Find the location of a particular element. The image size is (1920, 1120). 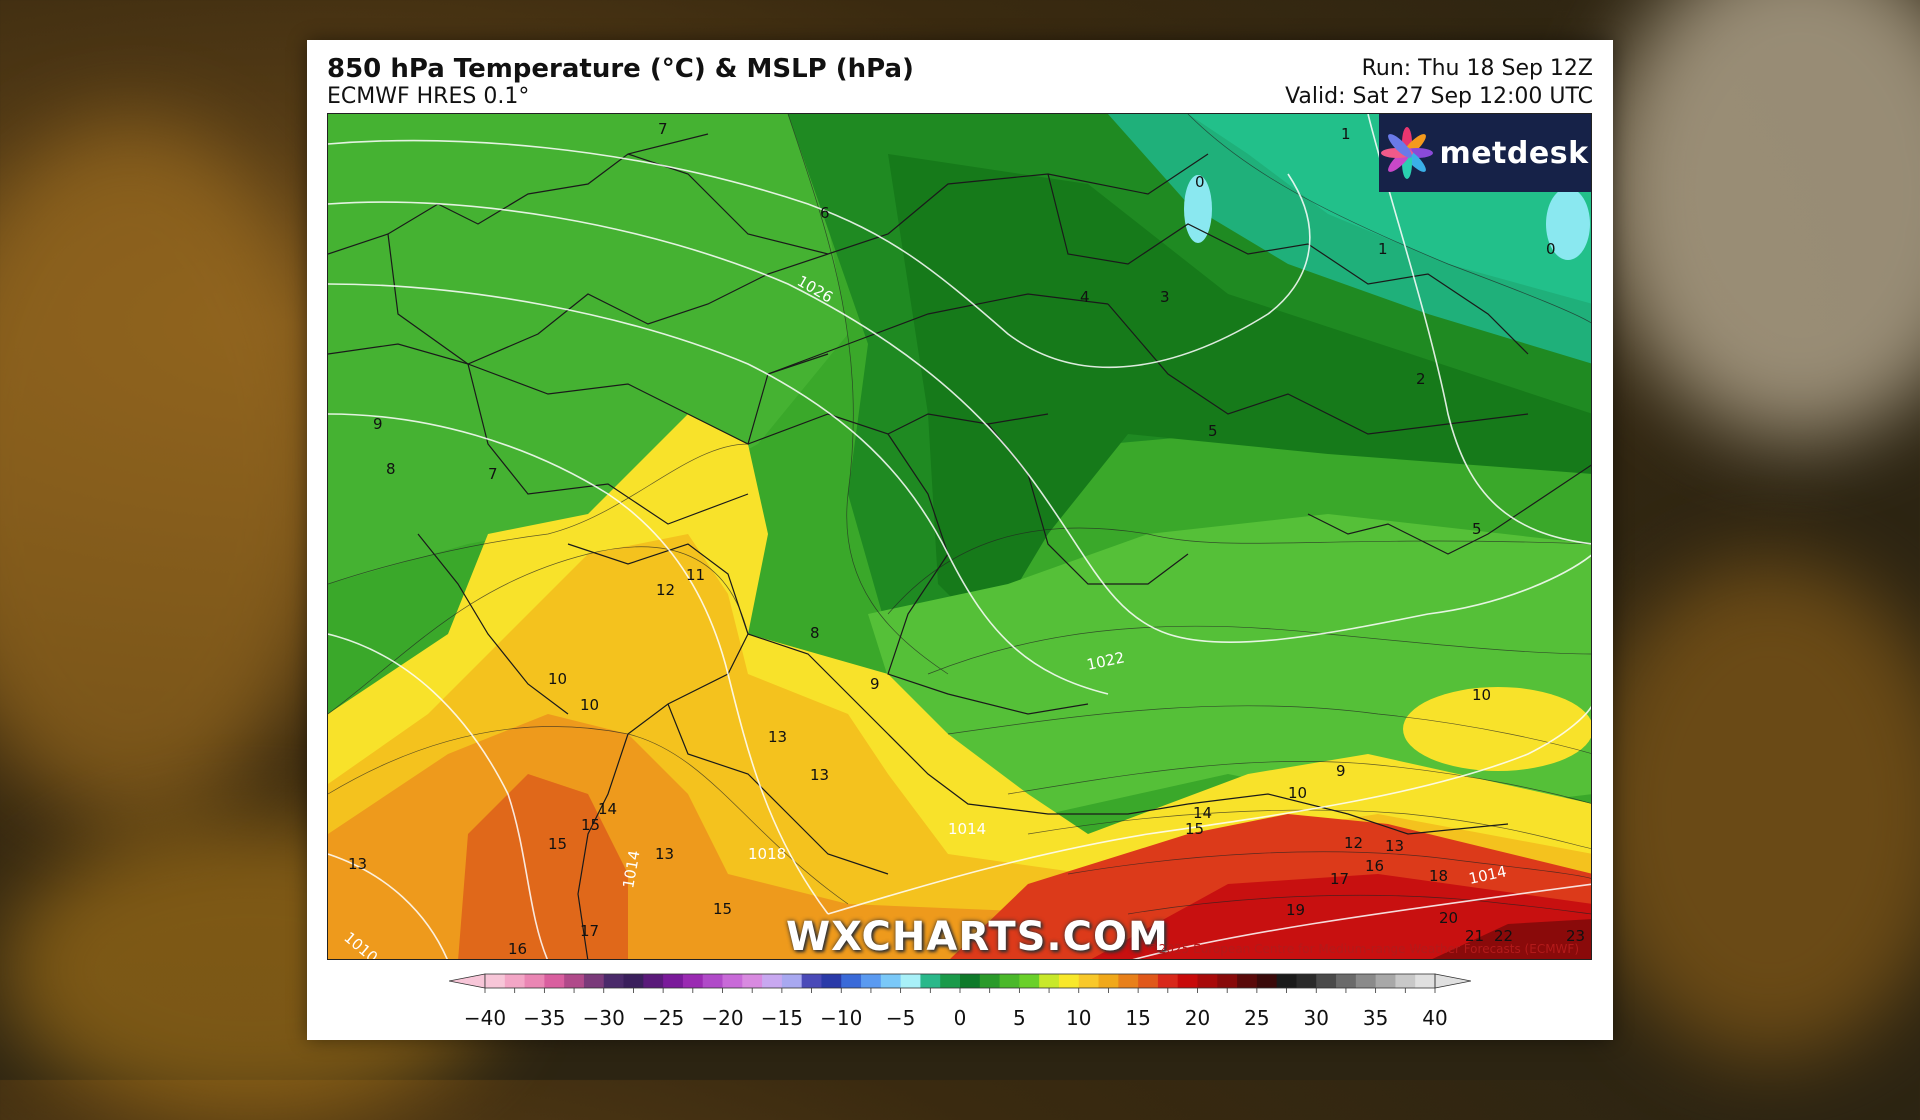

colorbar: −40 −35 −30 −25 −20 −15 −10 −5 0 5 10 15 20 25 30 35 40 is located at coordinates (960, 999).